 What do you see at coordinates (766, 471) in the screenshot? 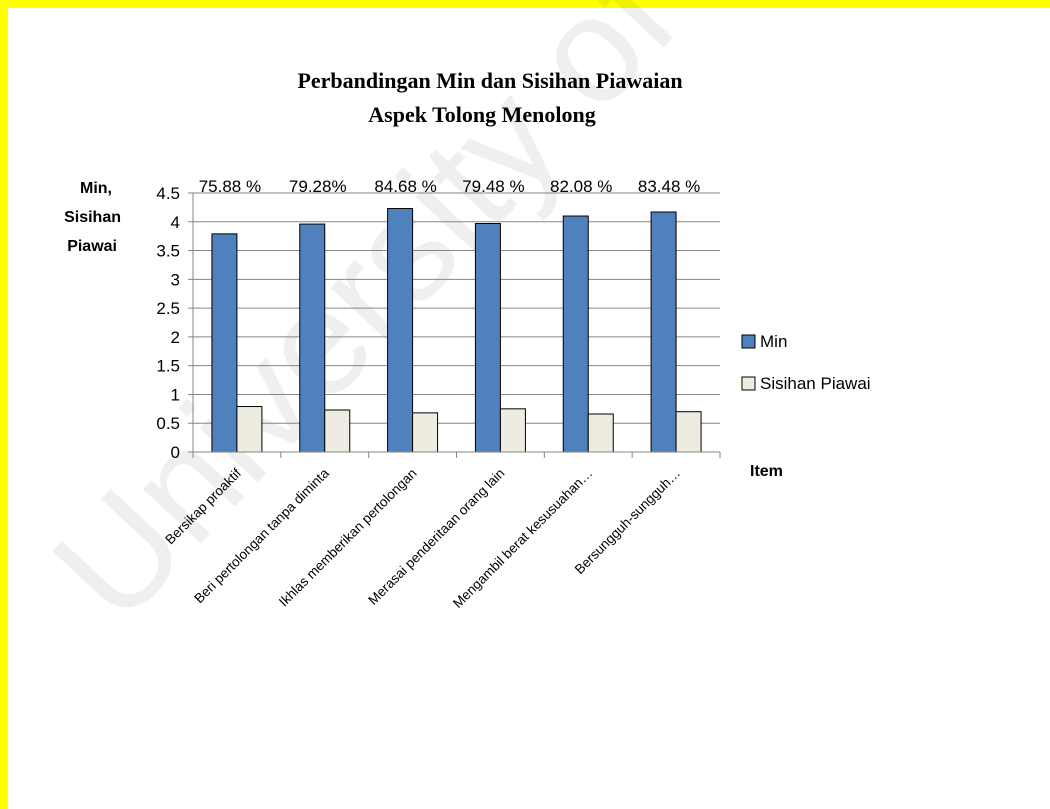
I see `x-axis-title: Item` at bounding box center [766, 471].